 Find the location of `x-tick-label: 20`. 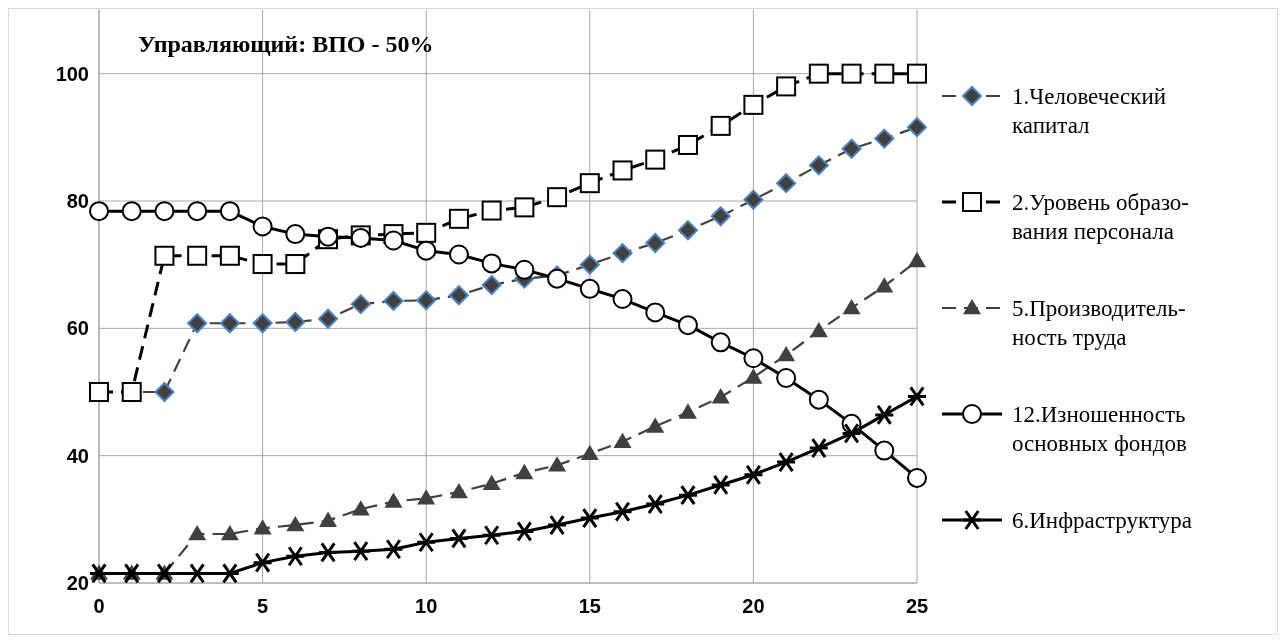

x-tick-label: 20 is located at coordinates (753, 606).